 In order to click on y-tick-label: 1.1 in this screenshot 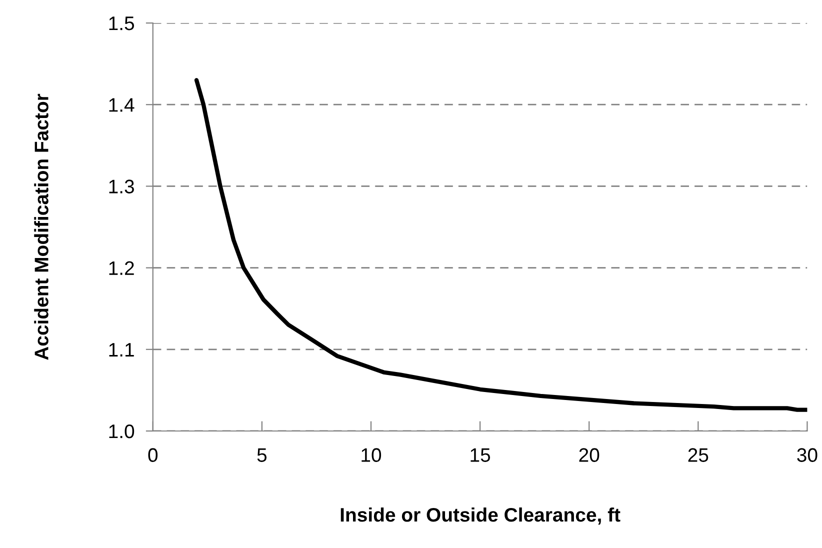, I will do `click(121, 349)`.